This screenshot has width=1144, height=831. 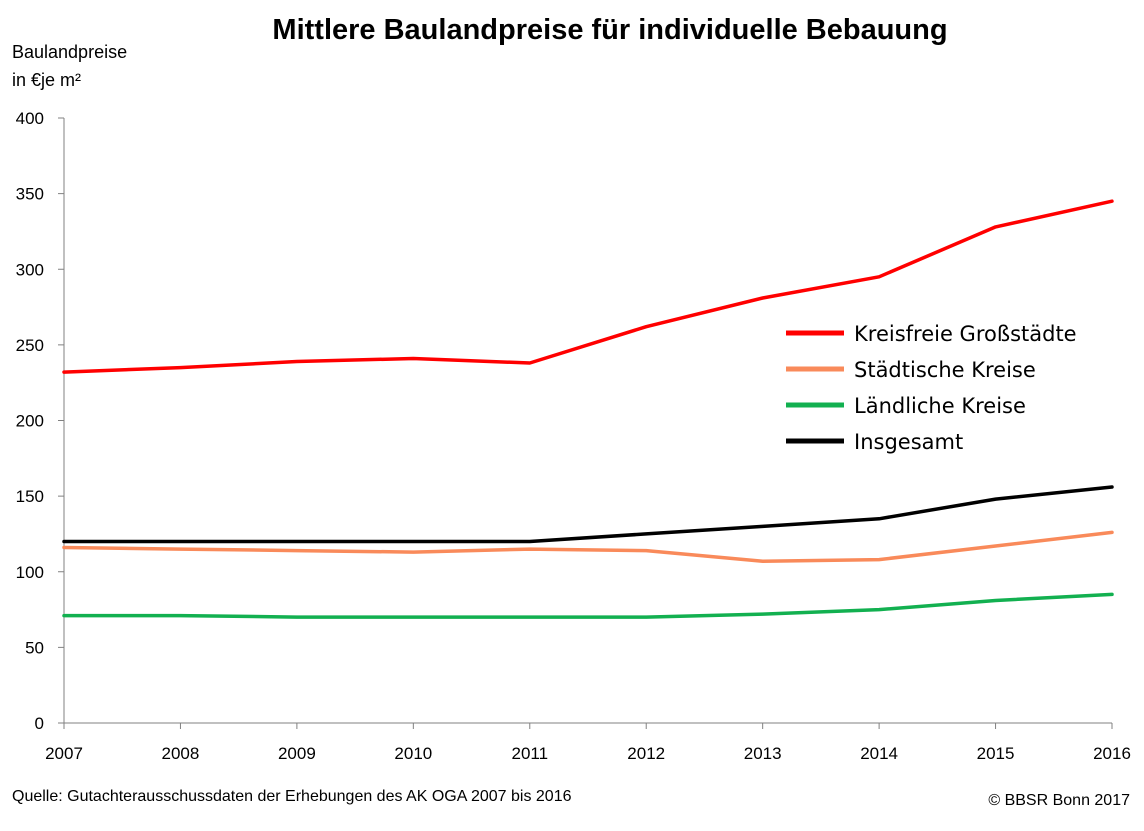 What do you see at coordinates (940, 406) in the screenshot?
I see `legend-label-3: Ländliche Kreise` at bounding box center [940, 406].